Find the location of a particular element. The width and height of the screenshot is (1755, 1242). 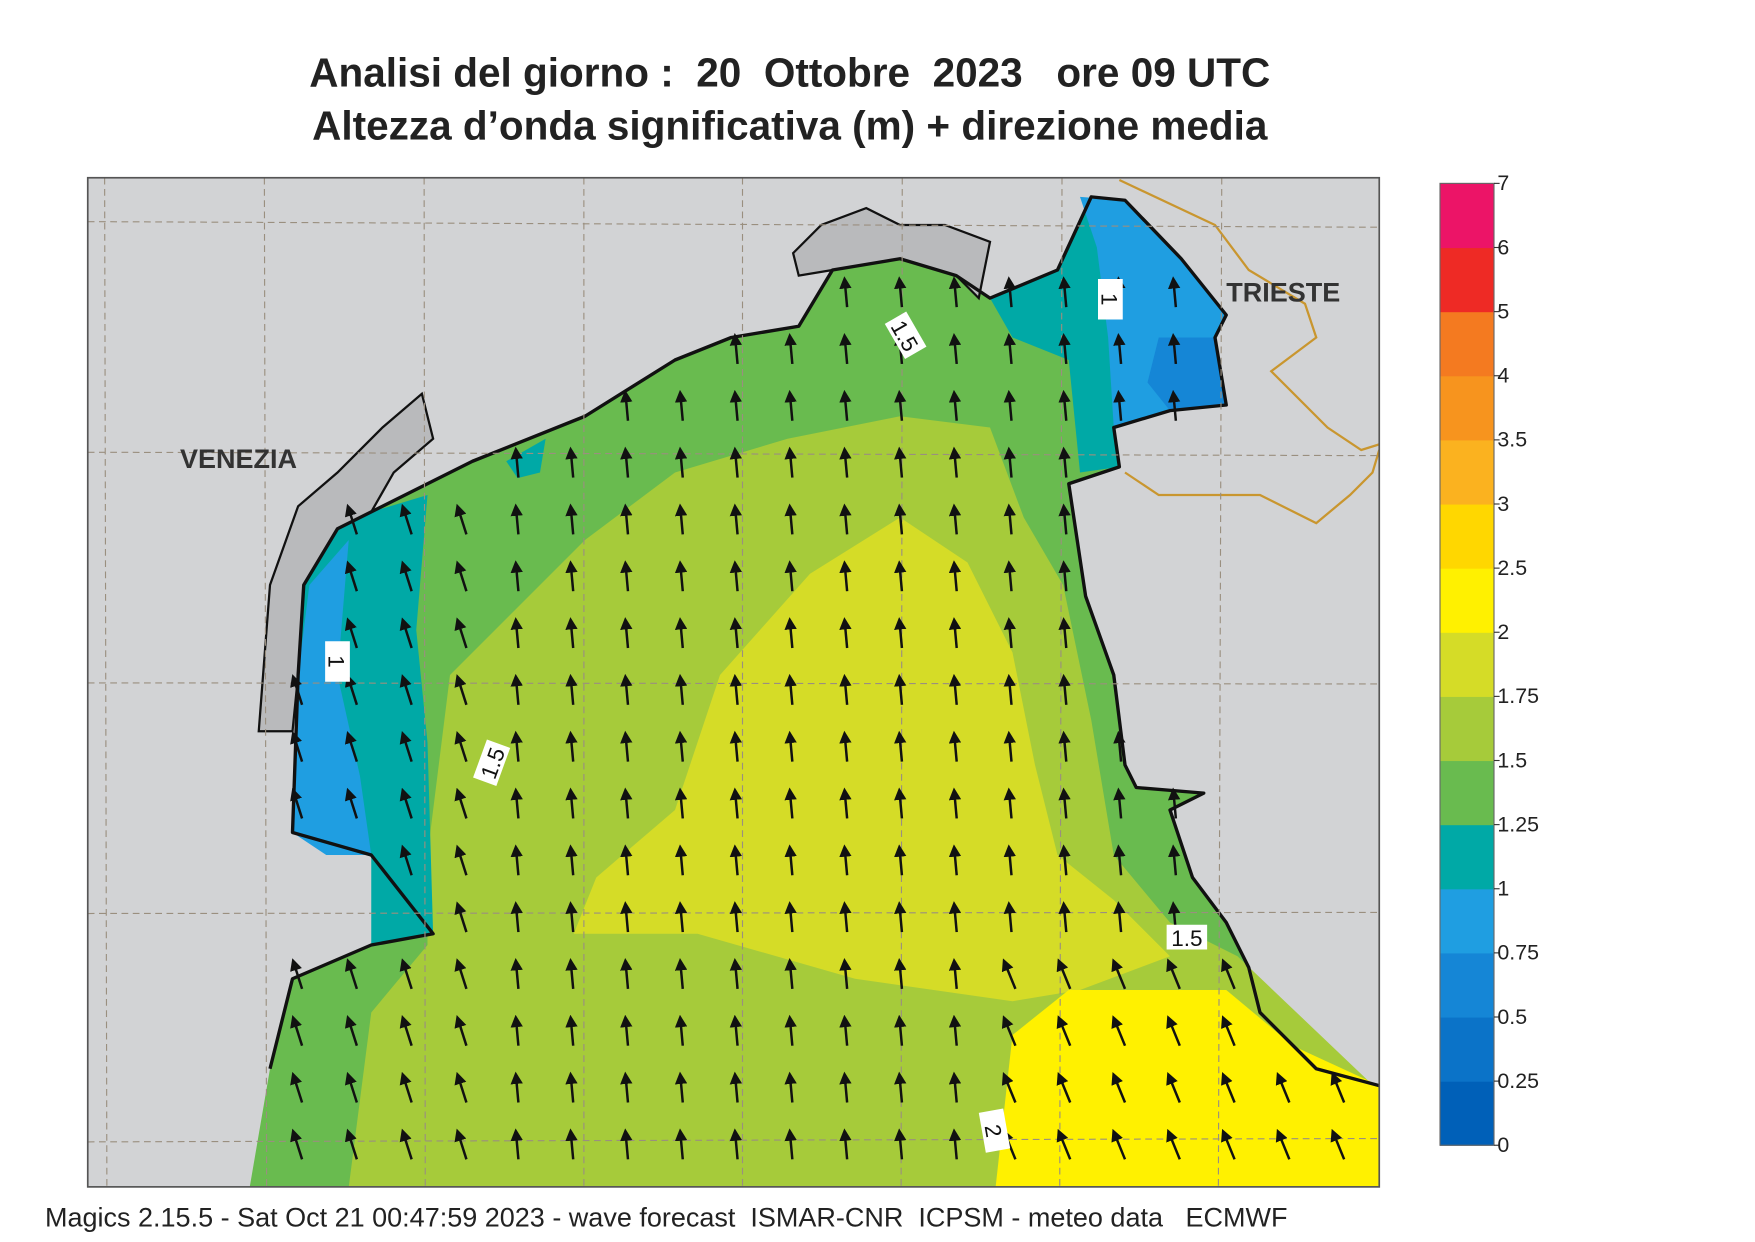

contour-label: 1.5 is located at coordinates (1187, 937).